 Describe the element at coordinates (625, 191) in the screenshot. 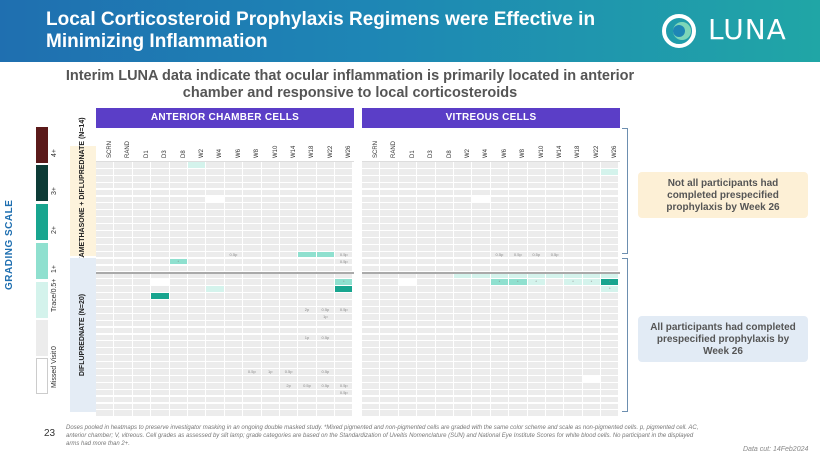

I see `brace-top` at that location.